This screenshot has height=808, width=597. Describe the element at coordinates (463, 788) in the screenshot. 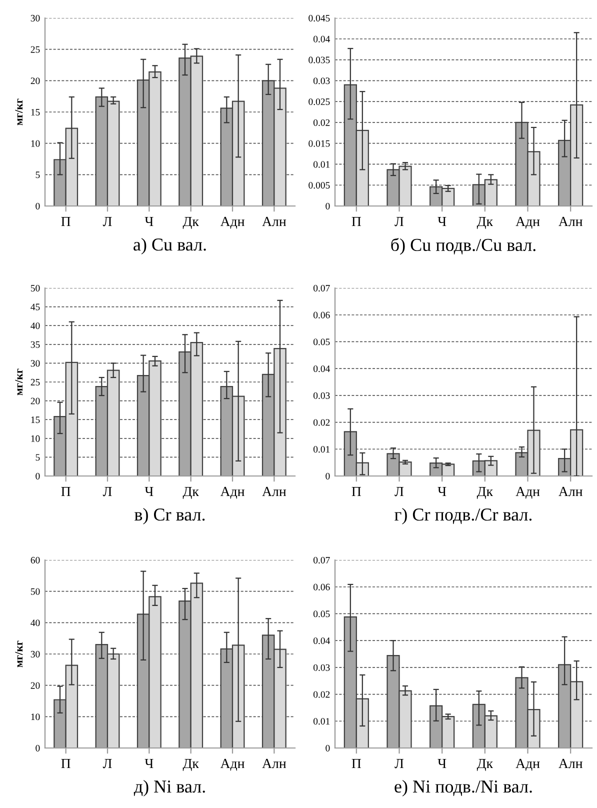

I see `text: е) Ni подв./Ni вал.` at that location.